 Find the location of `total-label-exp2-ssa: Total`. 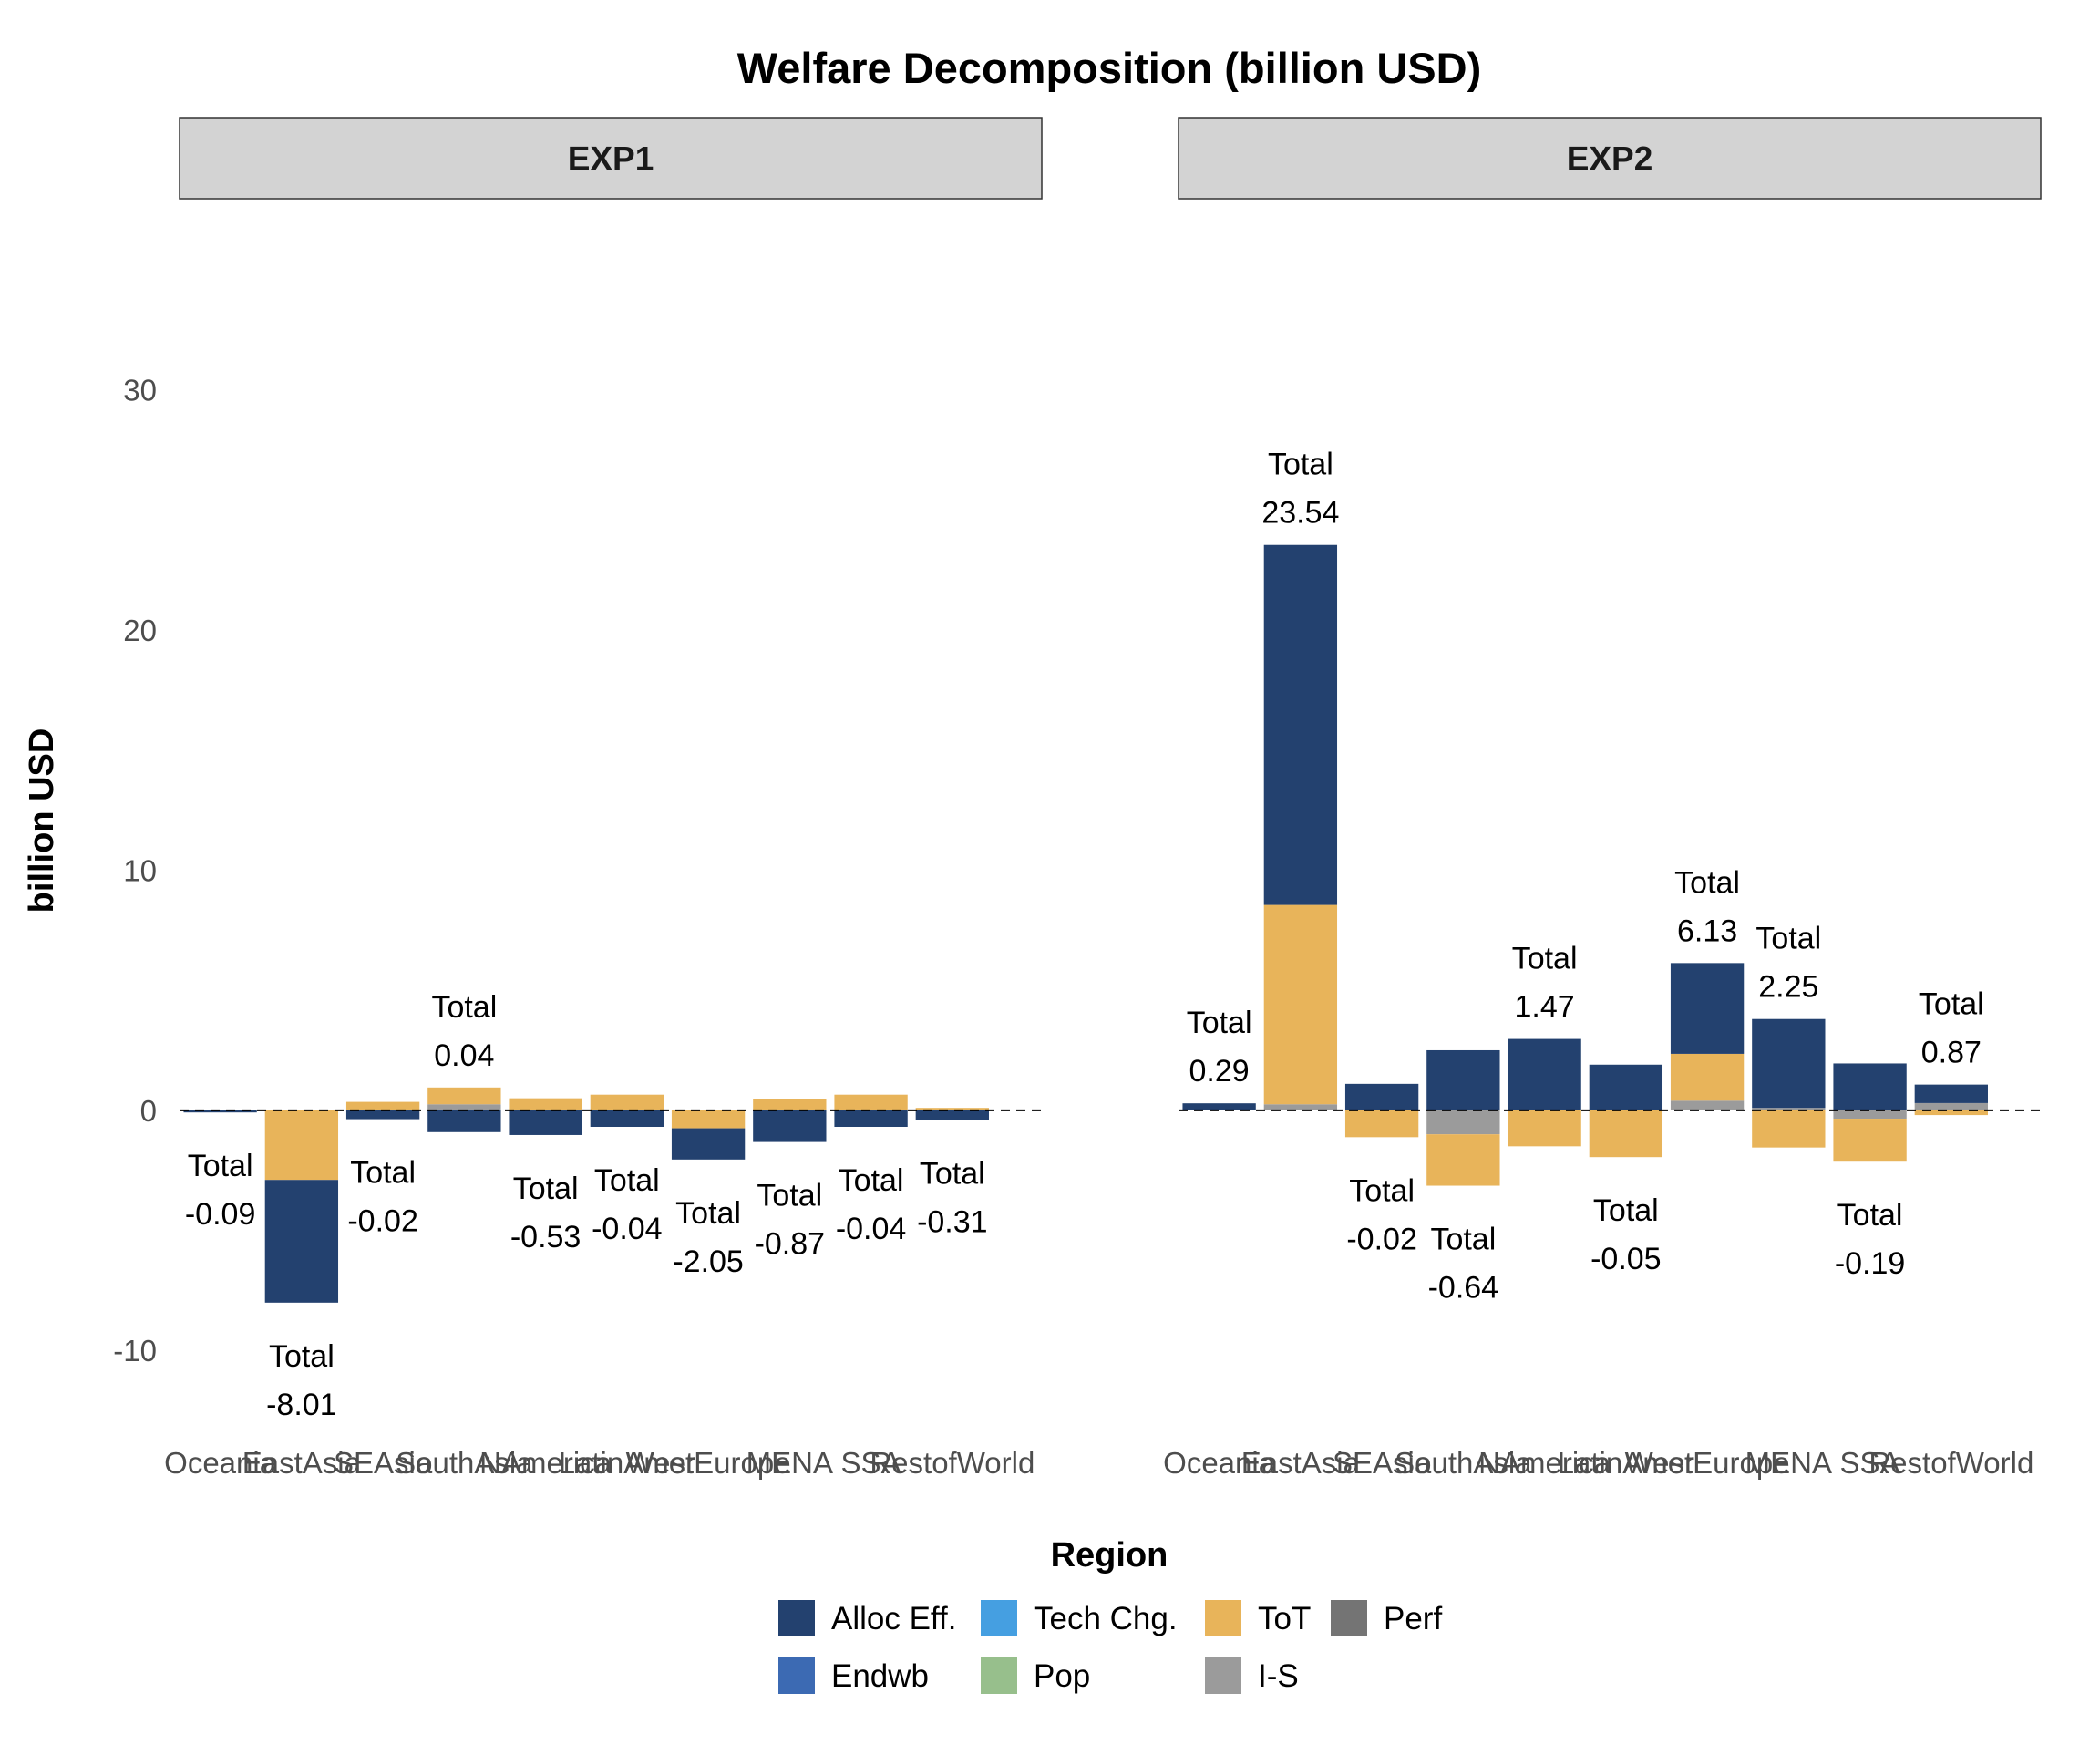

total-label-exp2-ssa: Total is located at coordinates (1870, 1215).